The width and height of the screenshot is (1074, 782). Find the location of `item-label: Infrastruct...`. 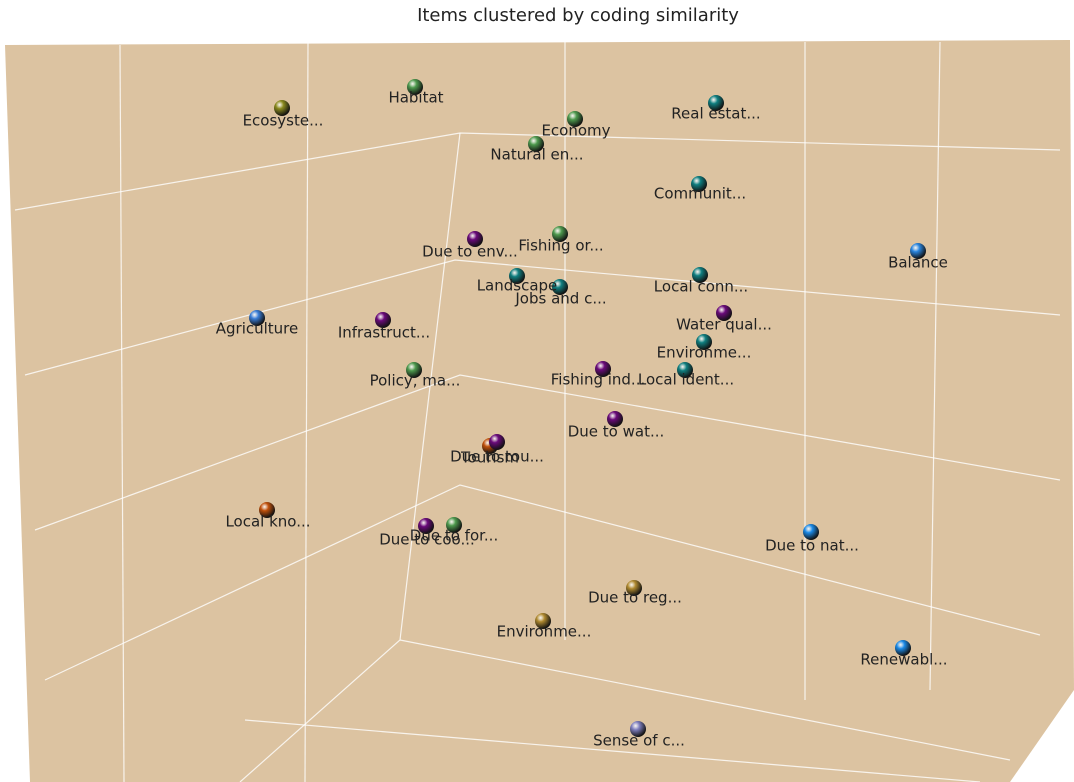

item-label: Infrastruct... is located at coordinates (384, 333).